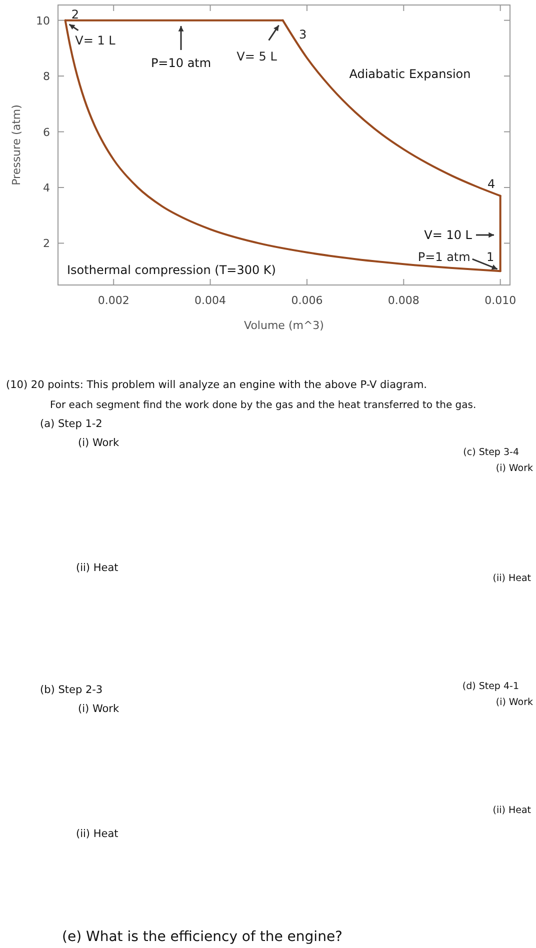  I want to click on text: (c) Step 3-4, so click(491, 452).